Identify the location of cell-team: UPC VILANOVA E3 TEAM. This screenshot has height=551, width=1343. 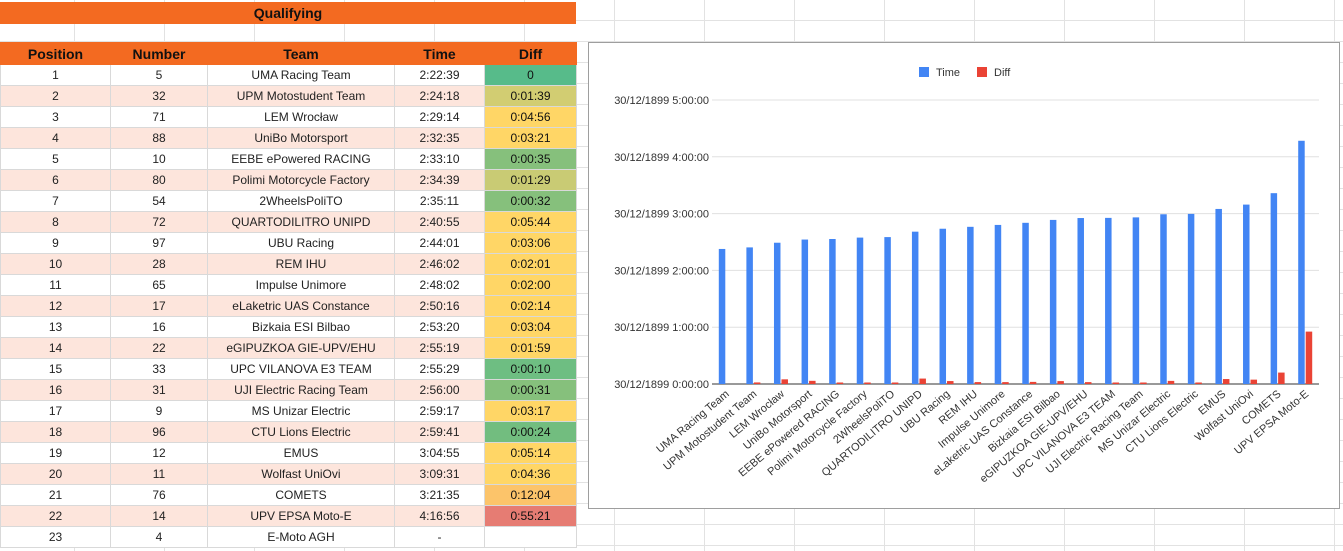
(301, 369).